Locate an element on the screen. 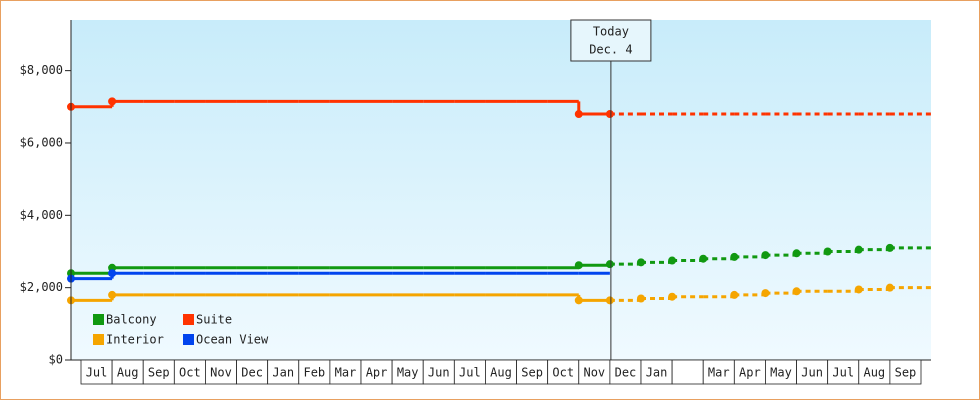 This screenshot has width=980, height=400. y-tick-label: $4,000 is located at coordinates (41, 215).